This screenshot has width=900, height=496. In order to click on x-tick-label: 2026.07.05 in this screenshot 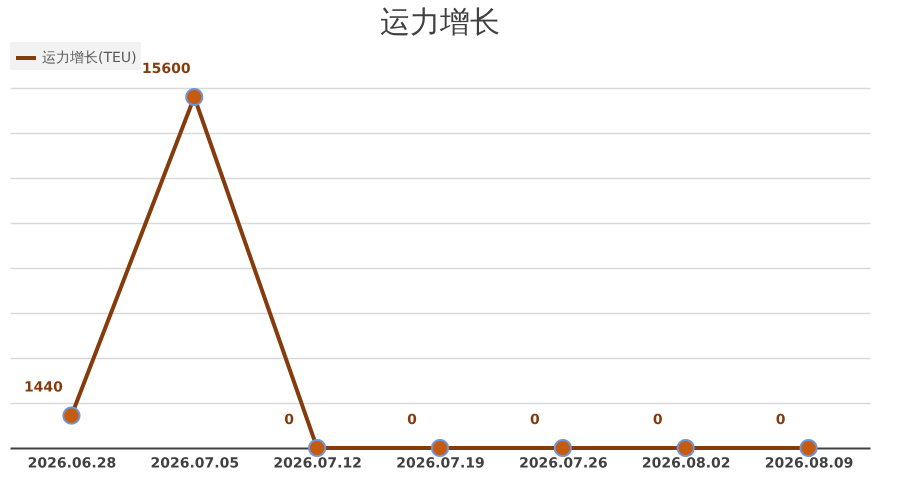, I will do `click(195, 464)`.